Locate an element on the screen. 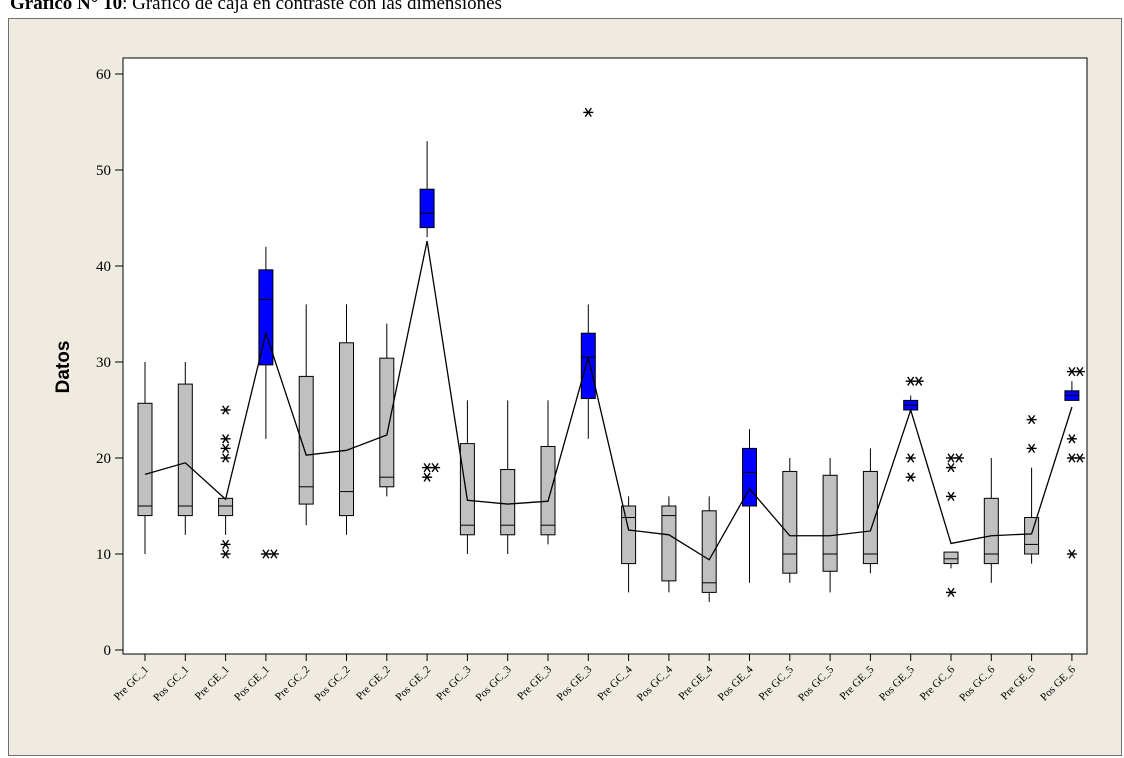 The image size is (1124, 758). x-tick-label: Pos GC_6 is located at coordinates (977, 683).